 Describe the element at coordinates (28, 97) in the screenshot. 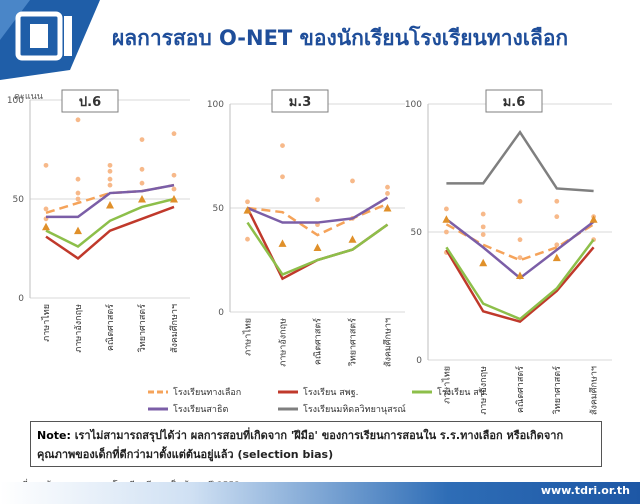

I see `y-axis-label: คะแนน` at that location.